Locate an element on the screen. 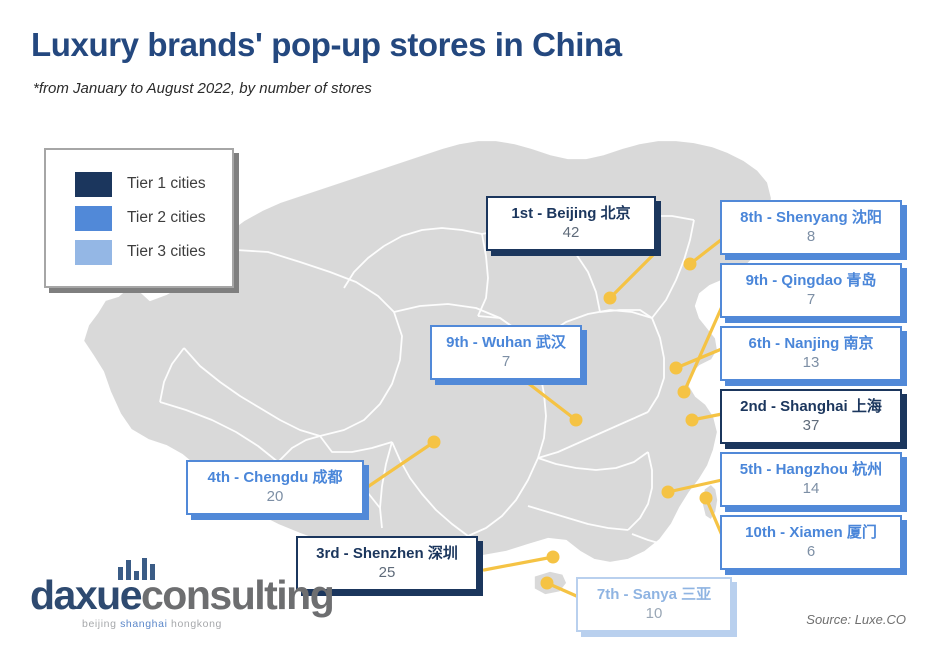 The image size is (932, 647). legend-item-tier1: Tier 1 cities is located at coordinates (140, 184).